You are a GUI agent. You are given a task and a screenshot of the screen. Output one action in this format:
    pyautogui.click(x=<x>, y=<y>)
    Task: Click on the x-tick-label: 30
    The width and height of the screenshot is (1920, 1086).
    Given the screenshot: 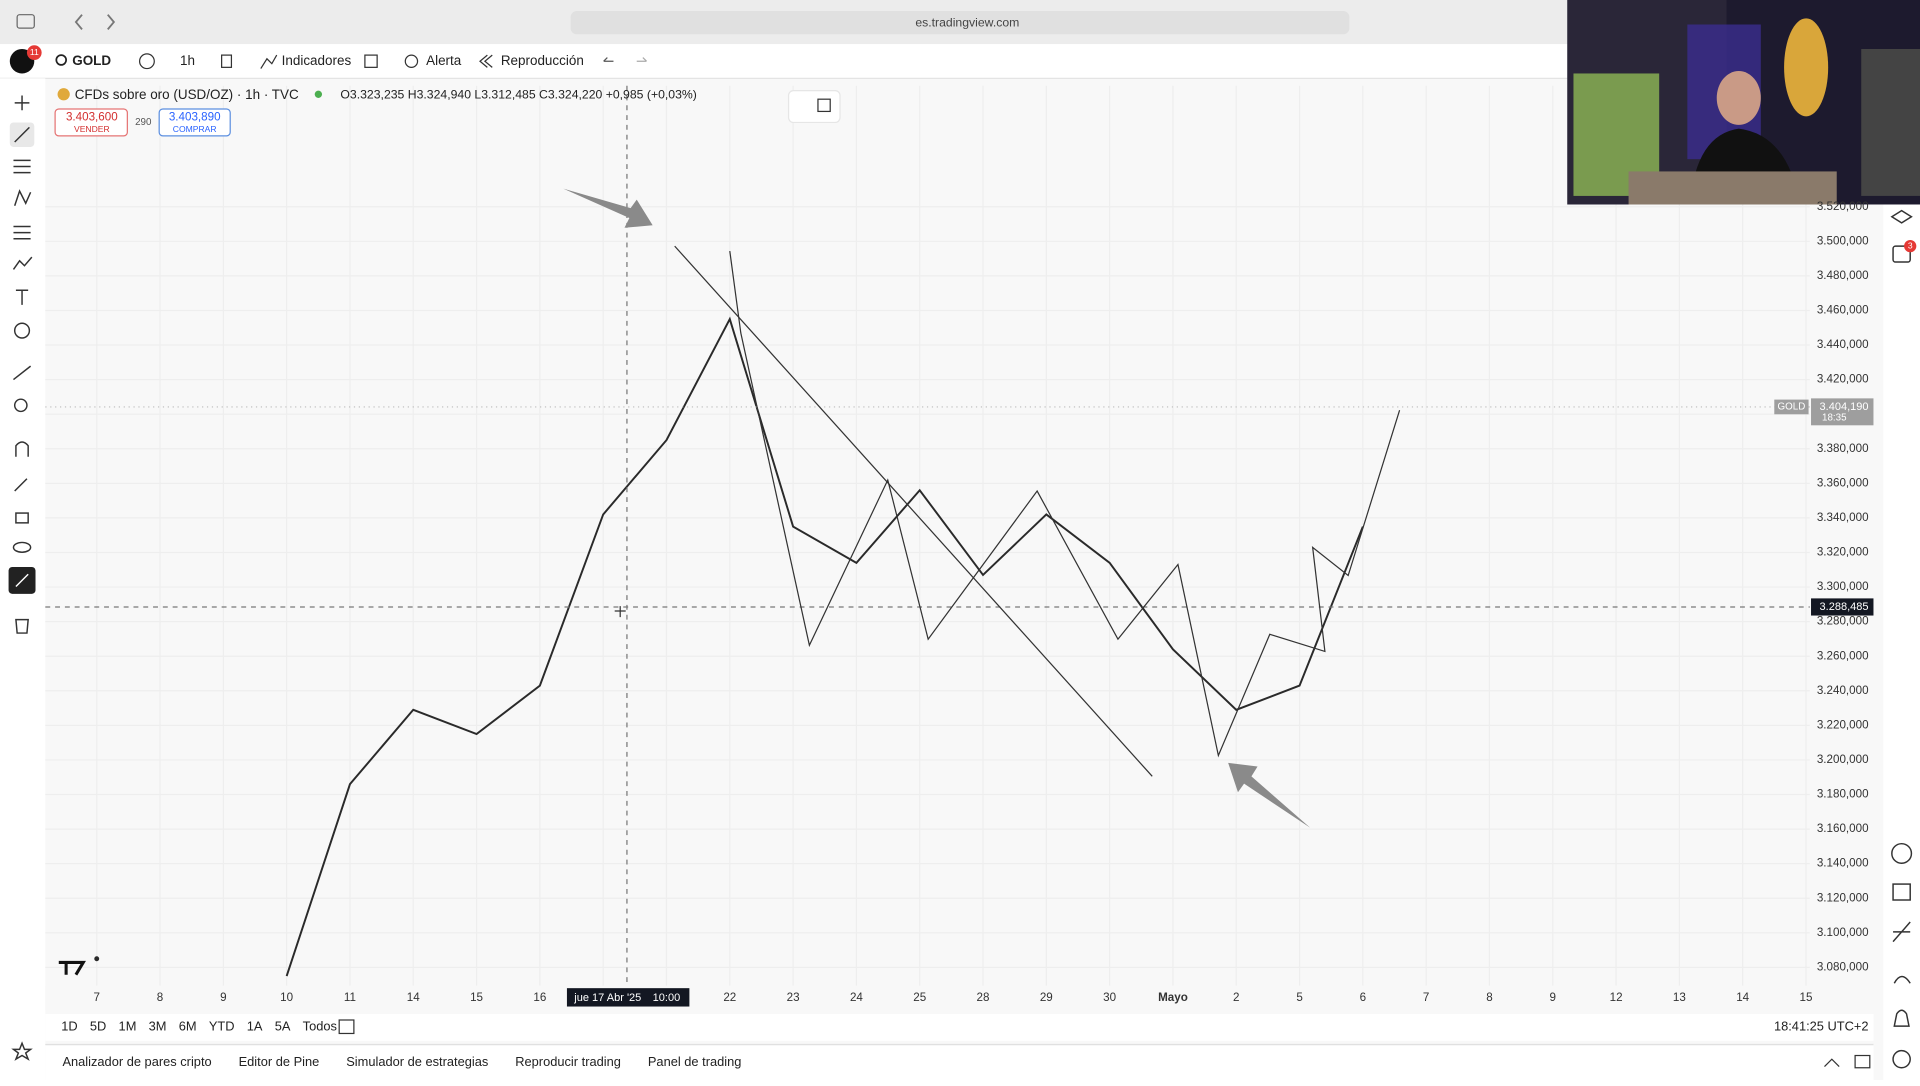 What is the action you would take?
    pyautogui.click(x=1109, y=997)
    